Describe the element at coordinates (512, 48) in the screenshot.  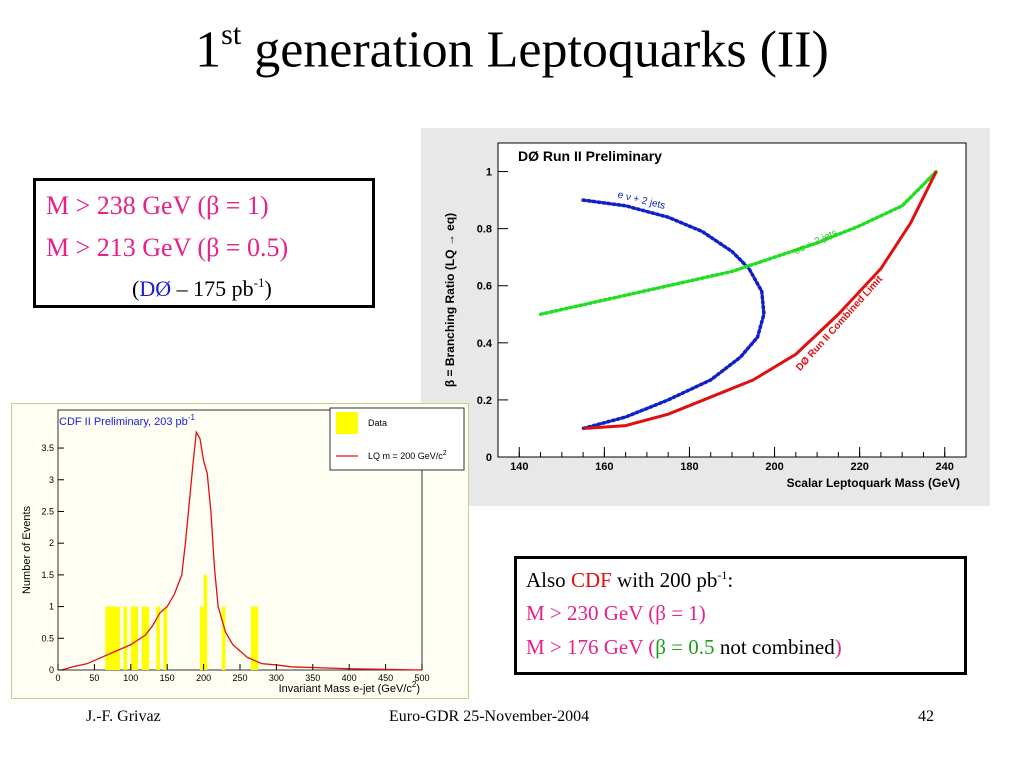
I see `slide-title: 1st generation Leptoquarks (II)` at that location.